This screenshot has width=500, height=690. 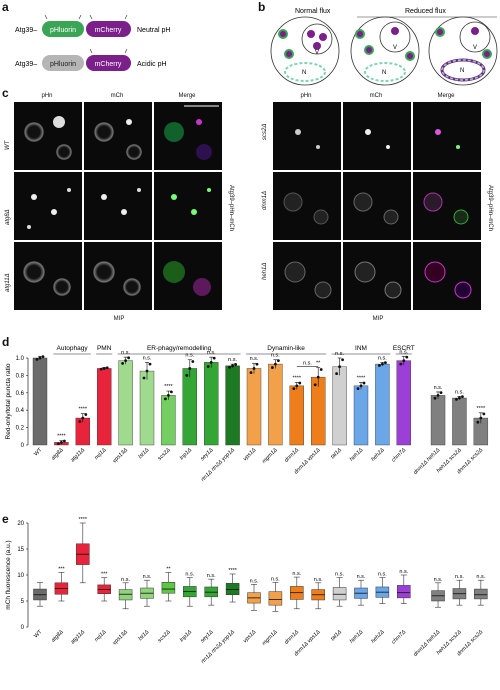 I want to click on col-head-phn-left: pHn, so click(x=47, y=96).